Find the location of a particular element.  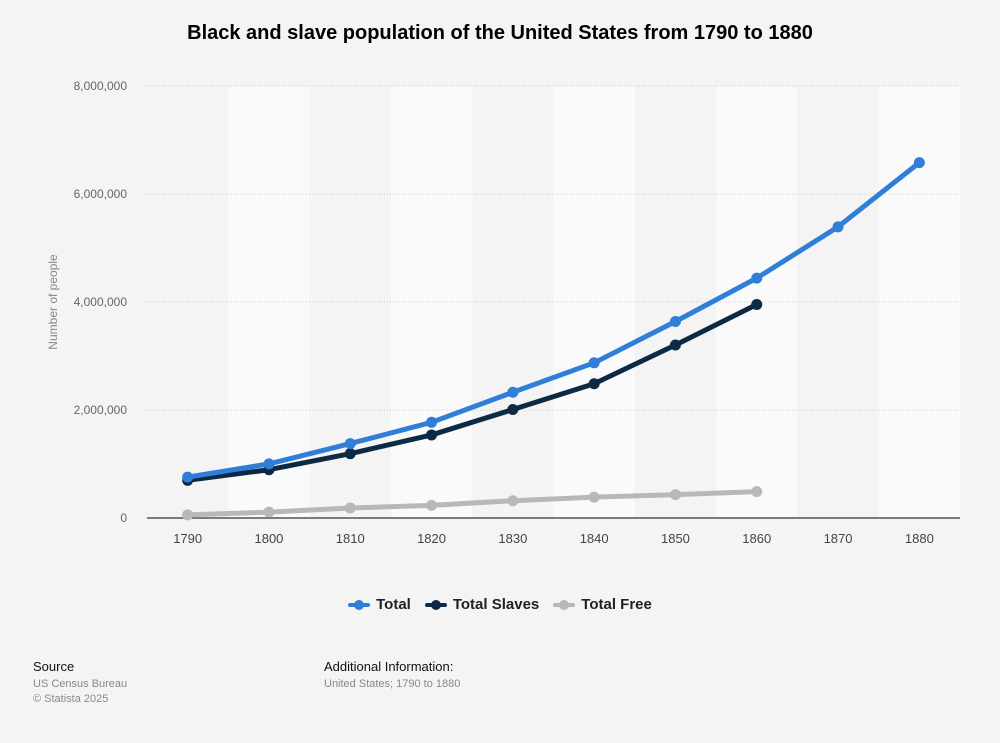

legend-label: Total Slaves is located at coordinates (496, 604).